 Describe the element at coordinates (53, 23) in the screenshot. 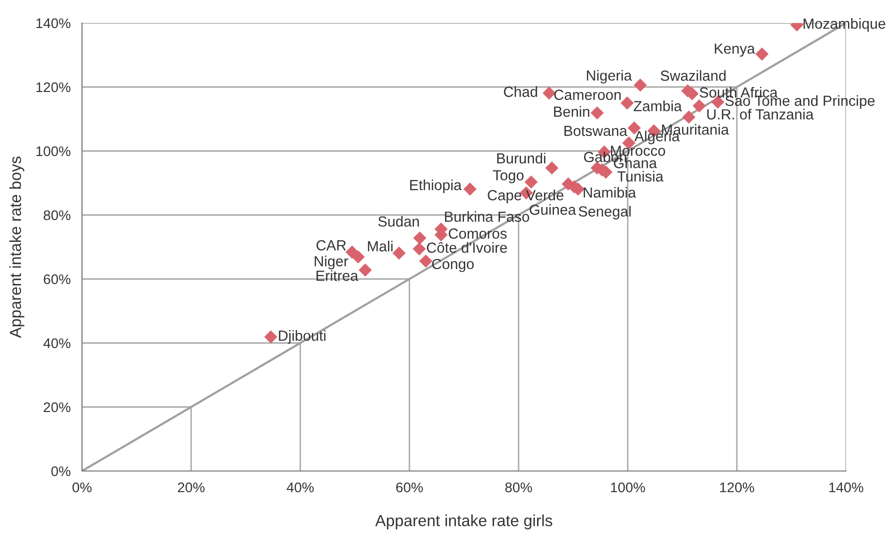

I see `y-tick-label: 140%` at that location.